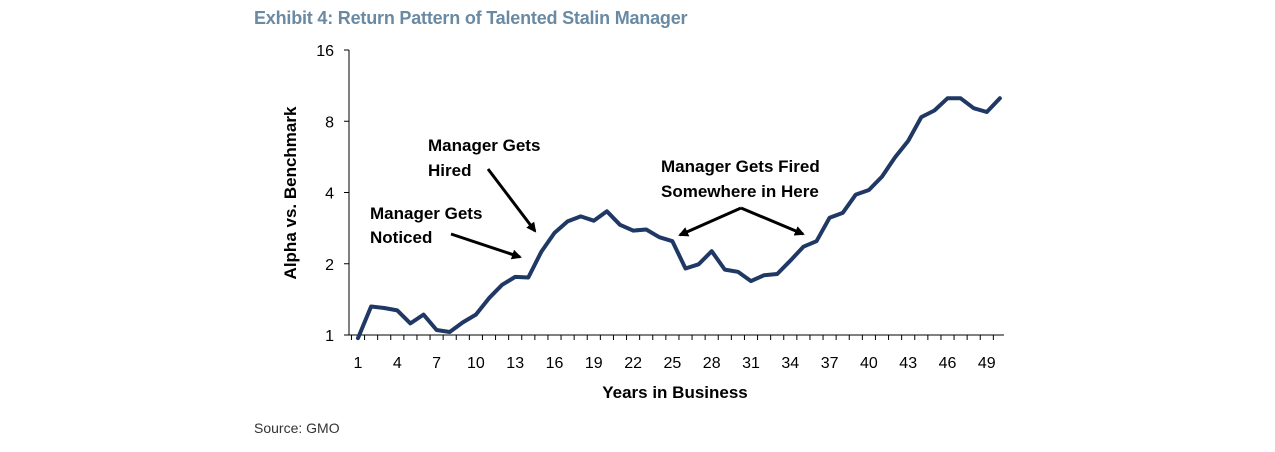  Describe the element at coordinates (740, 191) in the screenshot. I see `annotation-fired-line2: Somewhere in Here` at that location.